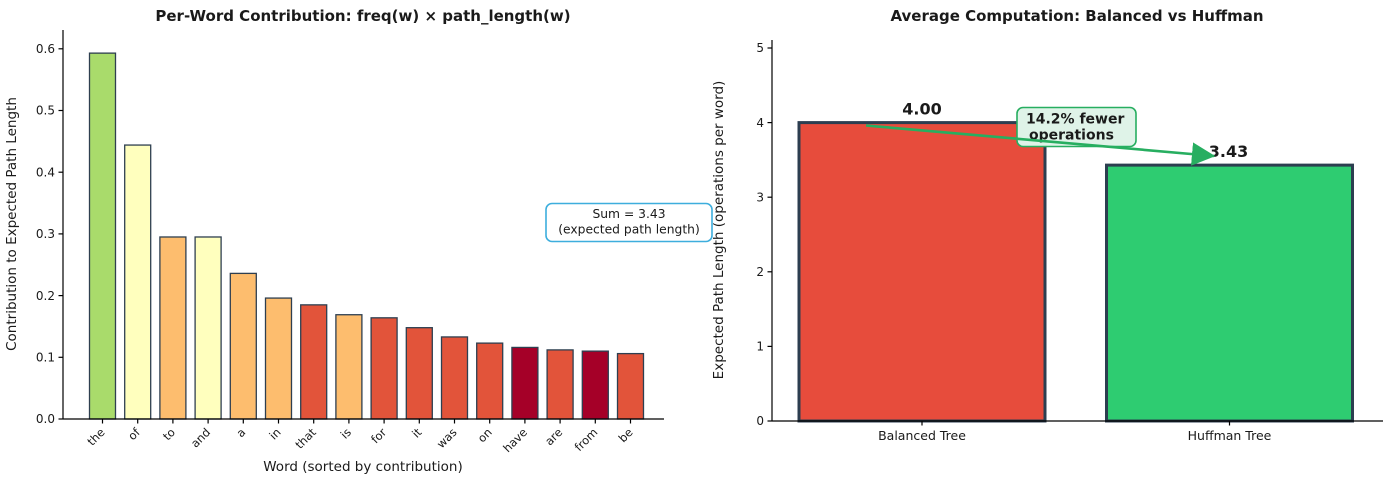 The height and width of the screenshot is (490, 1389). I want to click on annotation-arrow, so click(1040, 145).